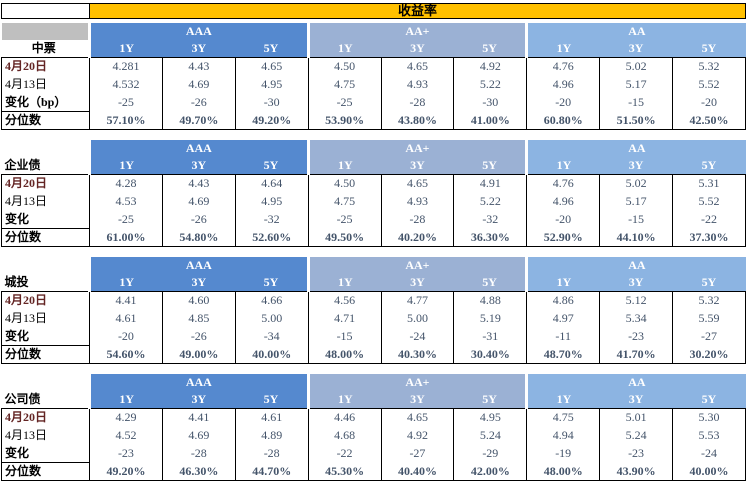 Image resolution: width=747 pixels, height=493 pixels. I want to click on yield-value-cell: 4.61, so click(271, 417).